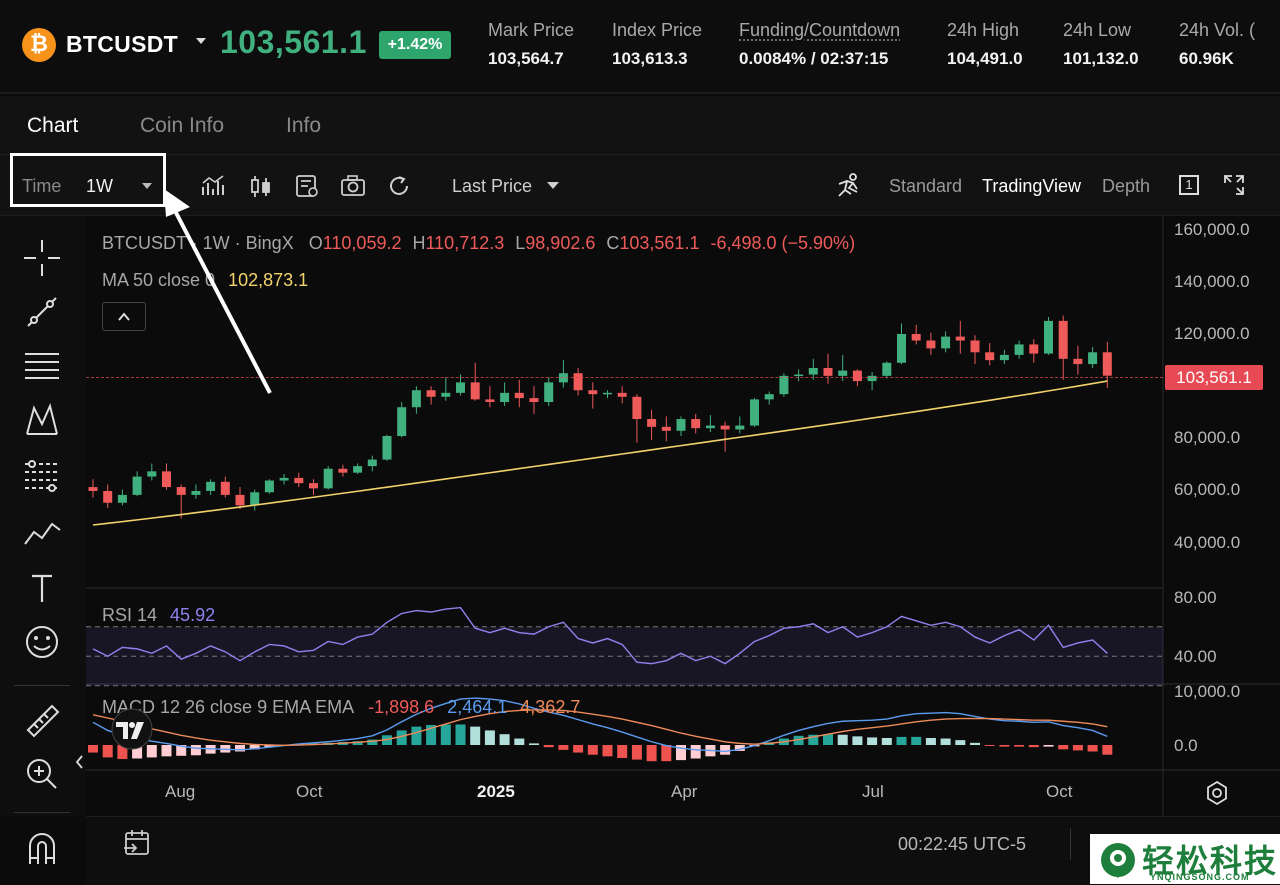  Describe the element at coordinates (42, 588) in the screenshot. I see `text-icon` at that location.